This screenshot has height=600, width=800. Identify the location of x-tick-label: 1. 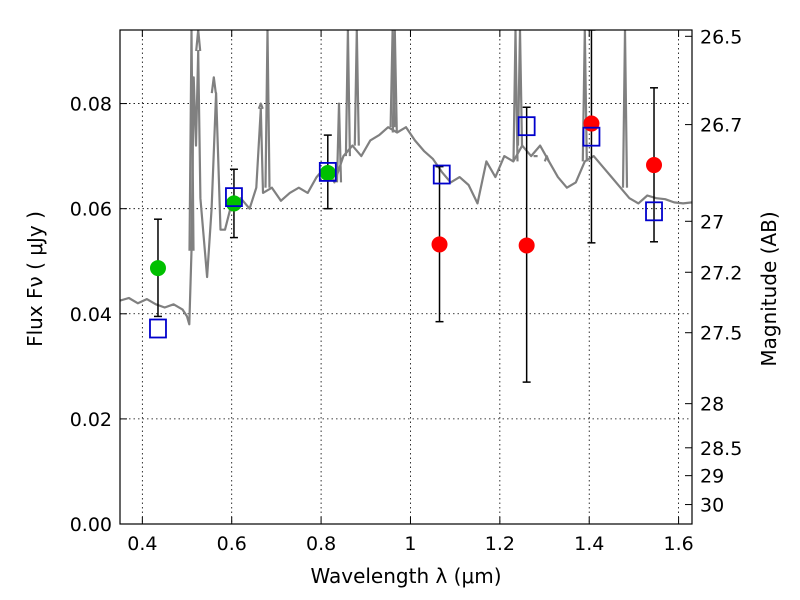
(410, 544).